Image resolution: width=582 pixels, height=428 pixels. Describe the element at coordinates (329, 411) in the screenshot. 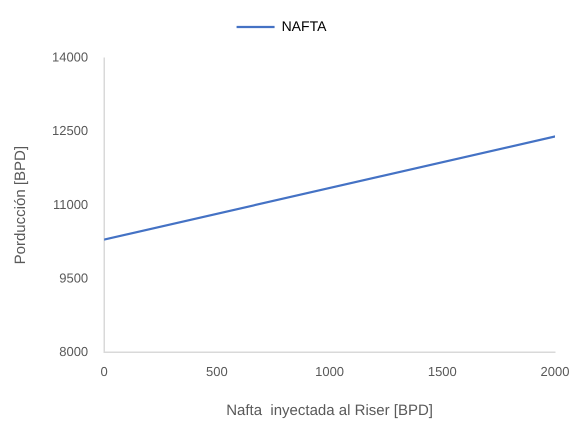

I see `x-axis-title: Nafta inyectada al Riser [BPD]` at that location.